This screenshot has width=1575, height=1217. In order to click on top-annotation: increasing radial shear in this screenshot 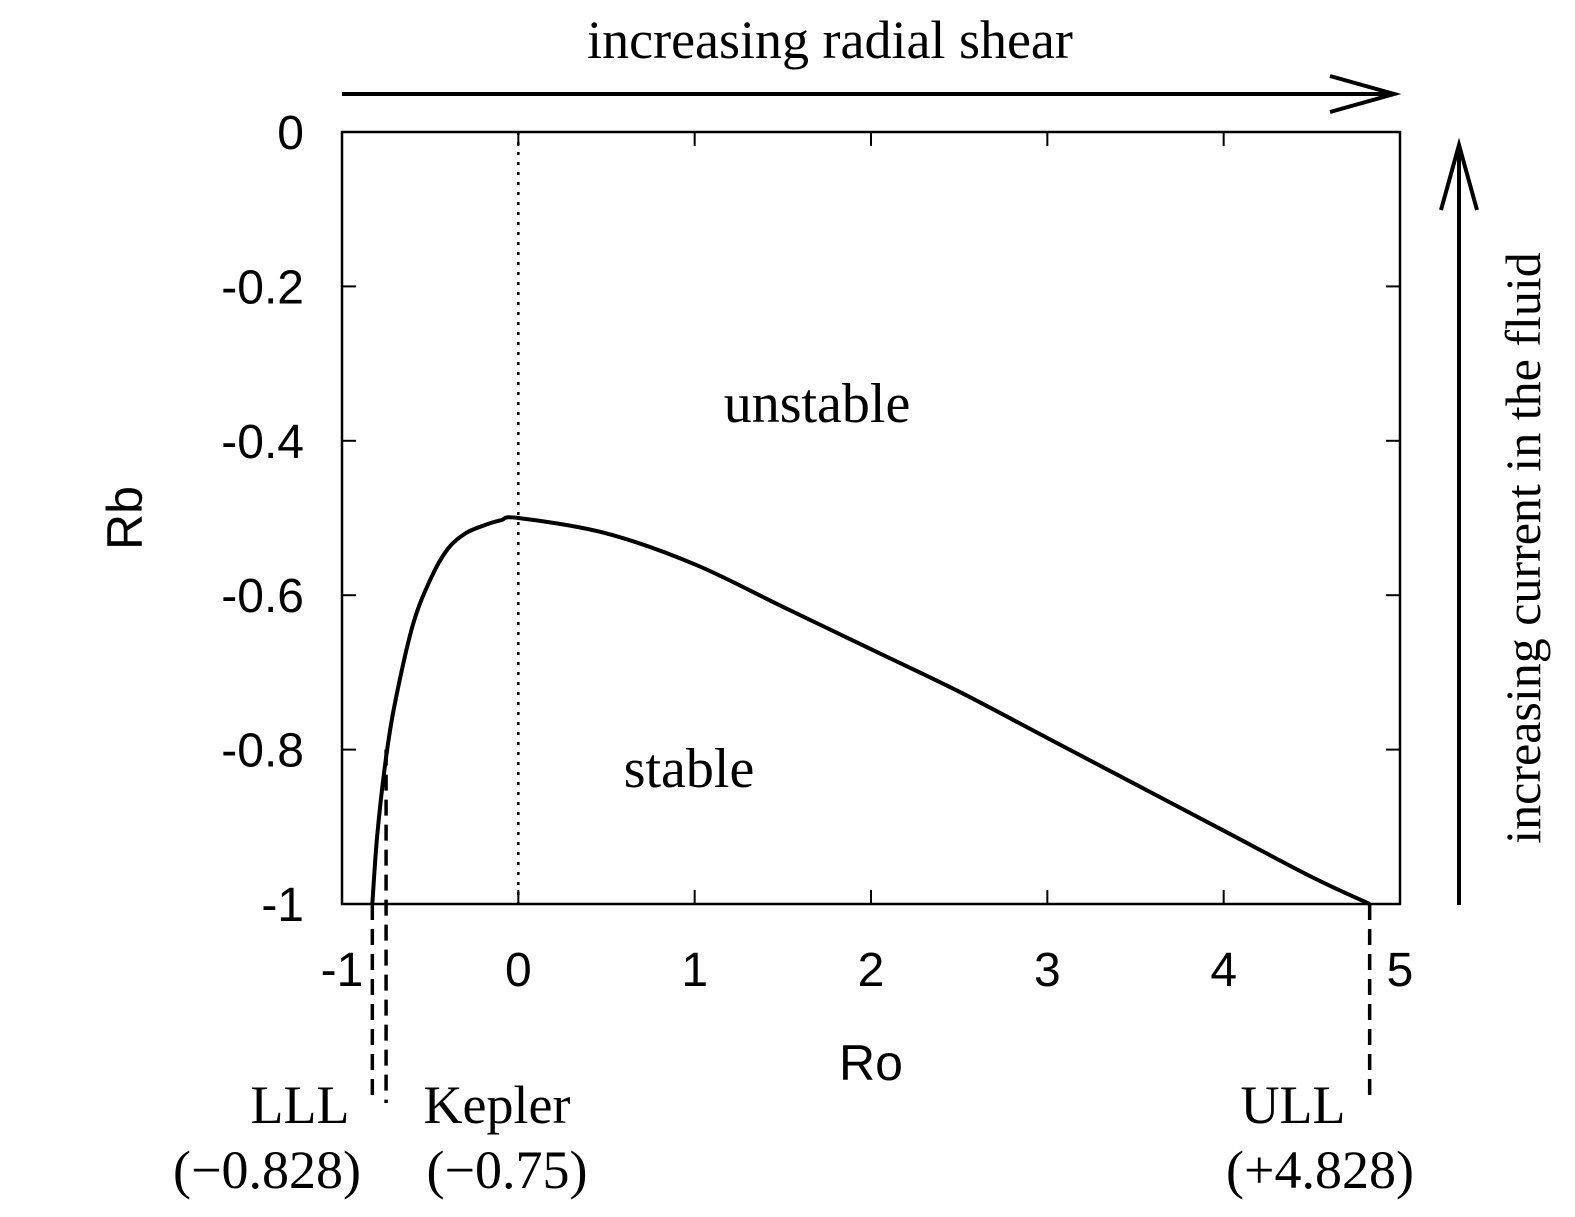, I will do `click(830, 40)`.